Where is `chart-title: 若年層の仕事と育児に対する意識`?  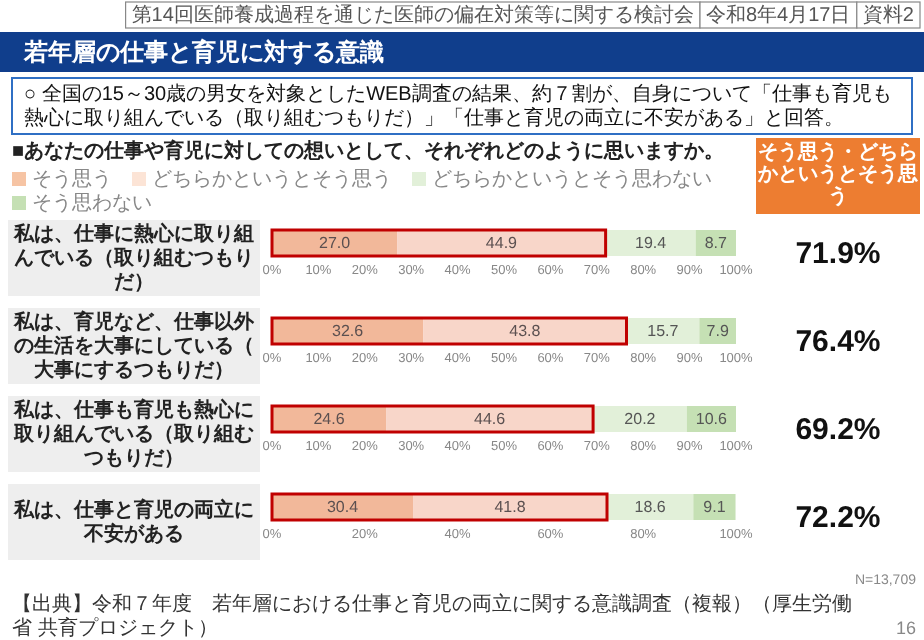 chart-title: 若年層の仕事と育児に対する意識 is located at coordinates (203, 52).